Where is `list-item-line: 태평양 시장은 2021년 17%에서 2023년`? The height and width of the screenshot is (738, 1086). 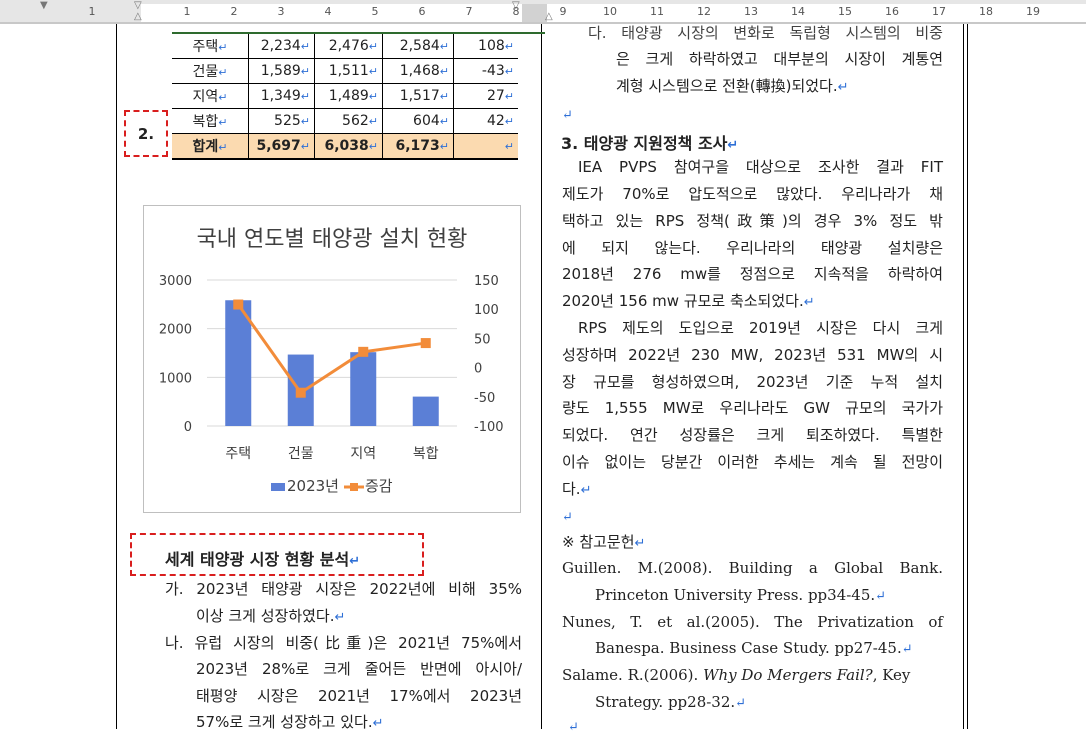 list-item-line: 태평양 시장은 2021년 17%에서 2023년 is located at coordinates (359, 696).